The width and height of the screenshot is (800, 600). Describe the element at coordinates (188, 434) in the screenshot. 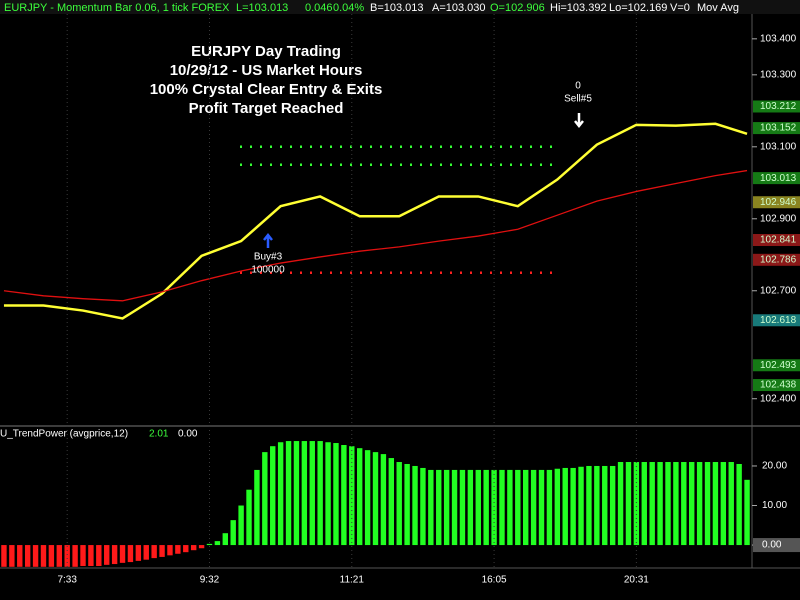

I see `indicator-value: 0.00` at that location.